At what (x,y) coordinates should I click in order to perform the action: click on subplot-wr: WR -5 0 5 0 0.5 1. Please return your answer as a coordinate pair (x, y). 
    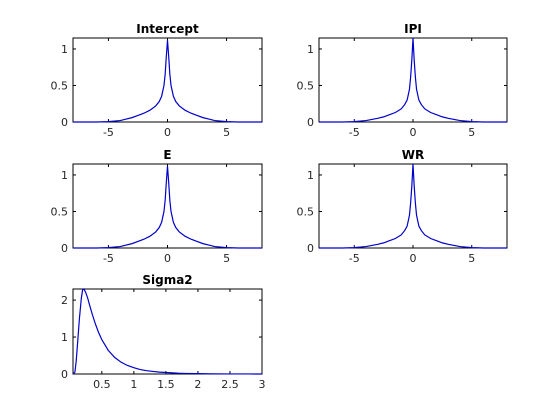
    Looking at the image, I should click on (402, 206).